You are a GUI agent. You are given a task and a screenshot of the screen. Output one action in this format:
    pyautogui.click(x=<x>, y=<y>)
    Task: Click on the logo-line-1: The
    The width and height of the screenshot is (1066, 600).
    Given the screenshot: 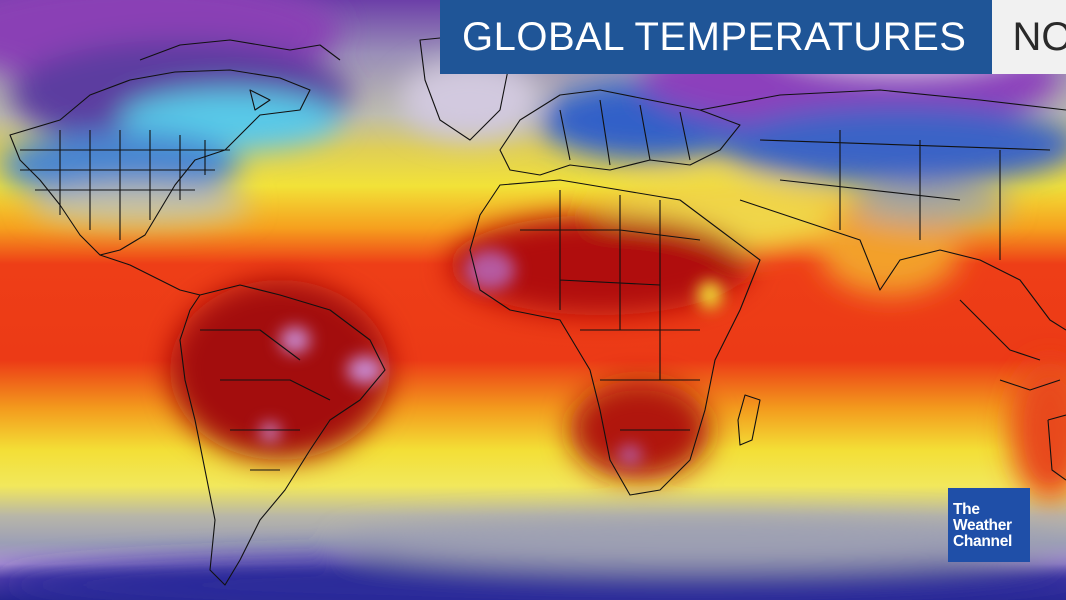 What is the action you would take?
    pyautogui.click(x=966, y=509)
    